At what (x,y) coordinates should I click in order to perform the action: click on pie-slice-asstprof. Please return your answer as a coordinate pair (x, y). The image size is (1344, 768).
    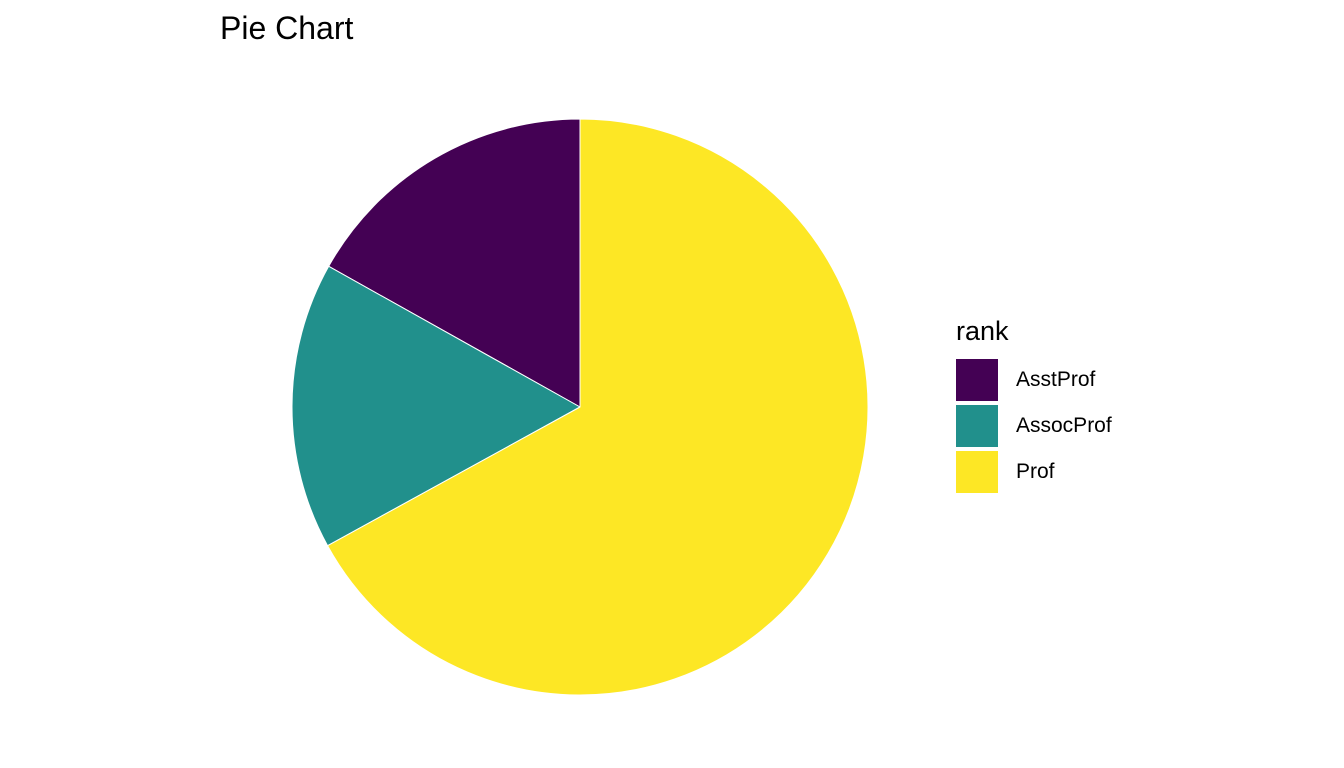
    Looking at the image, I should click on (454, 263).